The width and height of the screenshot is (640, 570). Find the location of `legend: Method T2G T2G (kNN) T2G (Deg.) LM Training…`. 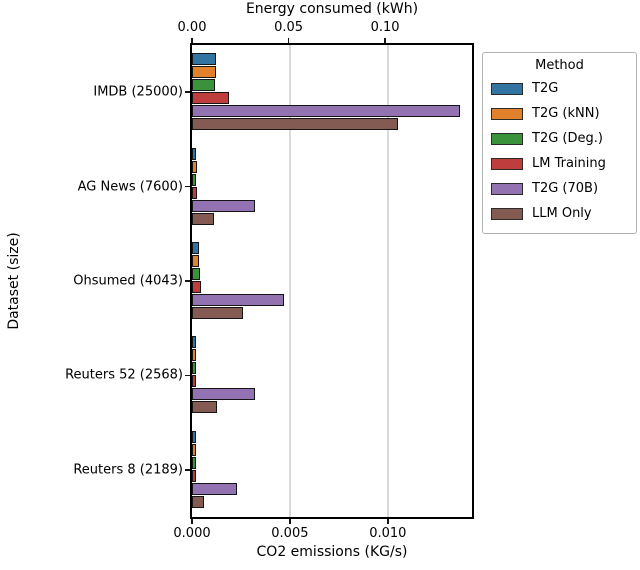

legend: Method T2G T2G (kNN) T2G (Deg.) LM Training… is located at coordinates (559, 143).